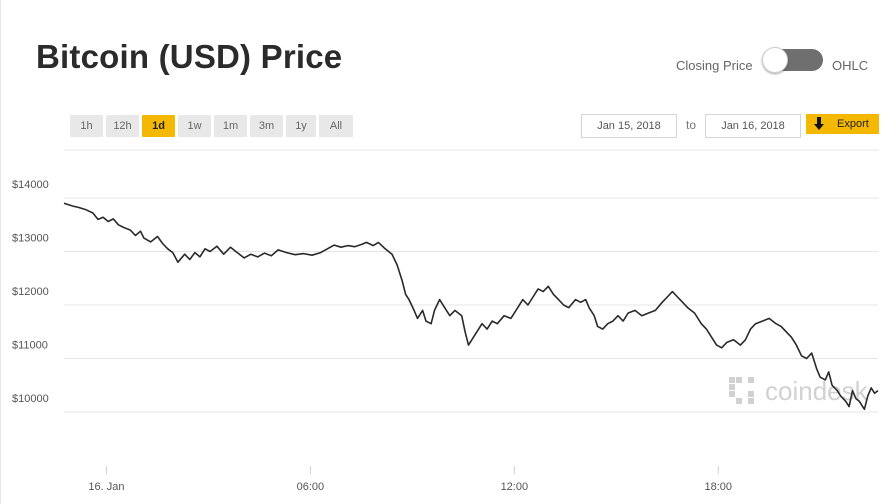 This screenshot has width=888, height=504. What do you see at coordinates (336, 126) in the screenshot?
I see `range-button-all: All` at bounding box center [336, 126].